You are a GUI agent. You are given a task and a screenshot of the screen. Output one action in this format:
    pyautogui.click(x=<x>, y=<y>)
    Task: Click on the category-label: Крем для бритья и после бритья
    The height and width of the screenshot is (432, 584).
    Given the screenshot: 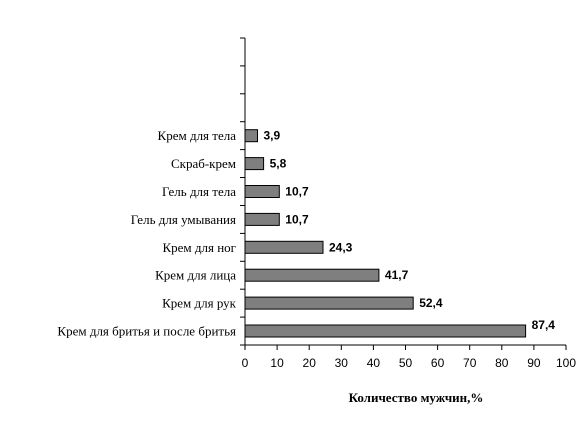 What is the action you would take?
    pyautogui.click(x=146, y=331)
    